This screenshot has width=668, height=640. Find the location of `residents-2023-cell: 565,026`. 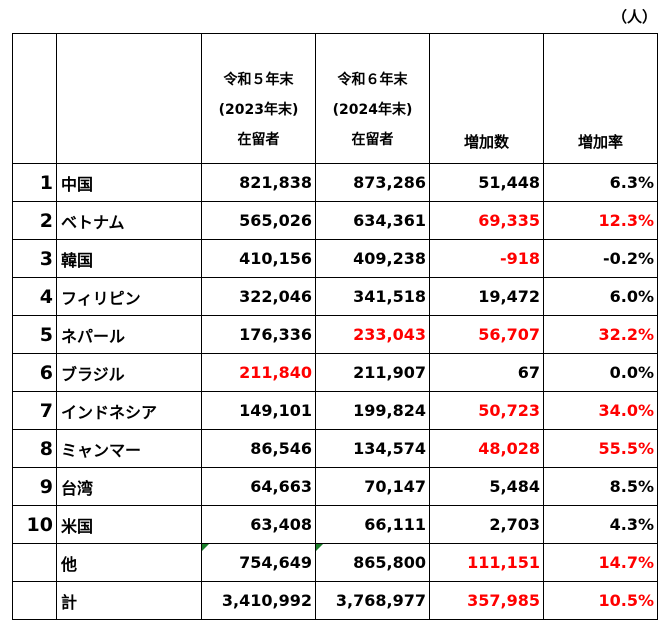

residents-2023-cell: 565,026 is located at coordinates (258, 220).